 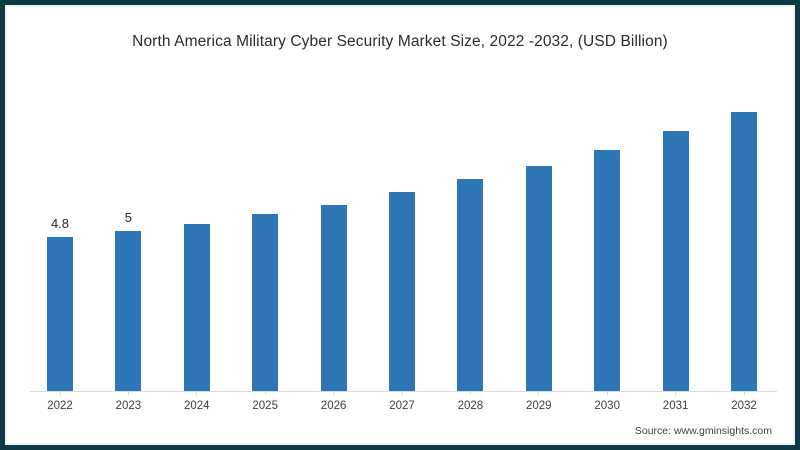 I want to click on bar-2023, so click(x=128, y=310).